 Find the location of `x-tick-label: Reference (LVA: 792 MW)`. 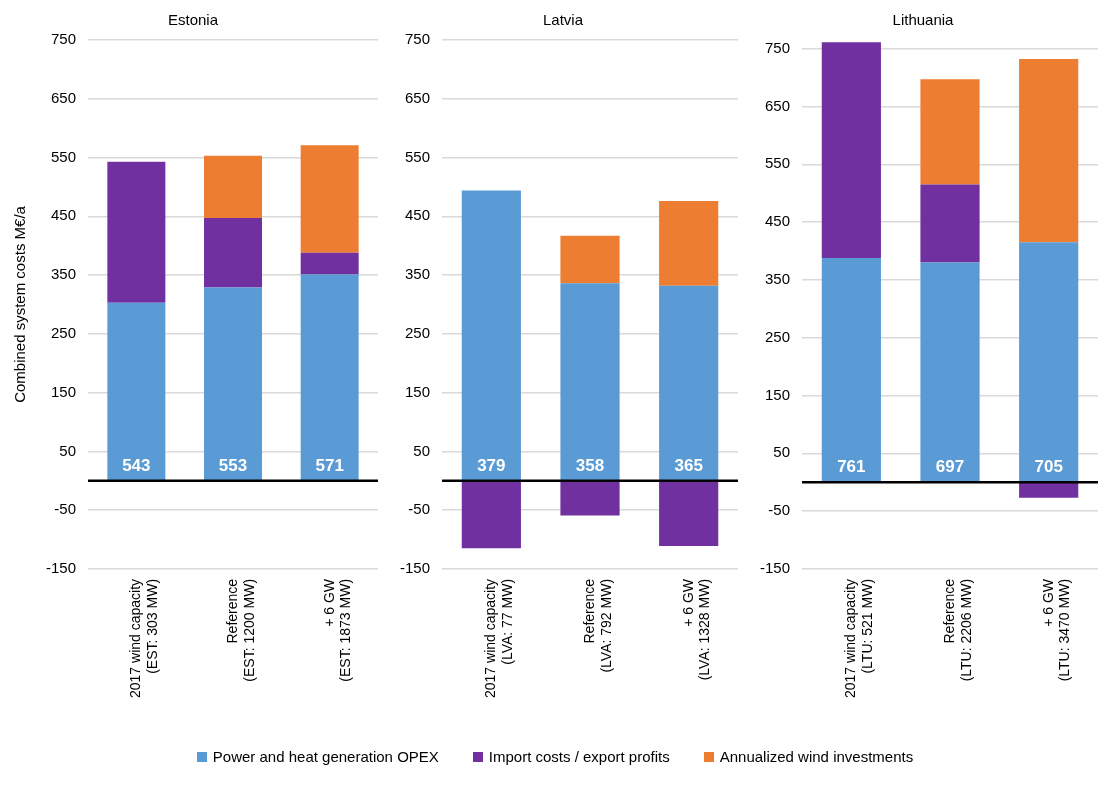

x-tick-label: Reference (LVA: 792 MW) is located at coordinates (597, 625).